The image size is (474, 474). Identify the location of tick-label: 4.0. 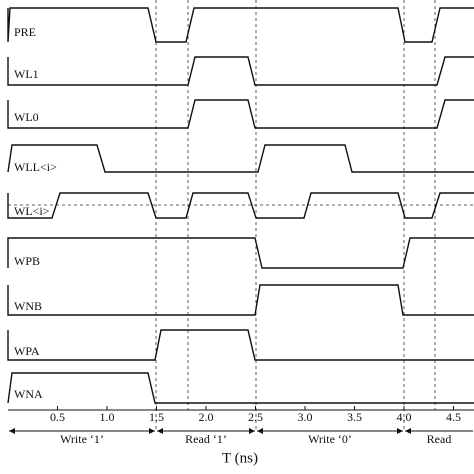
(404, 417).